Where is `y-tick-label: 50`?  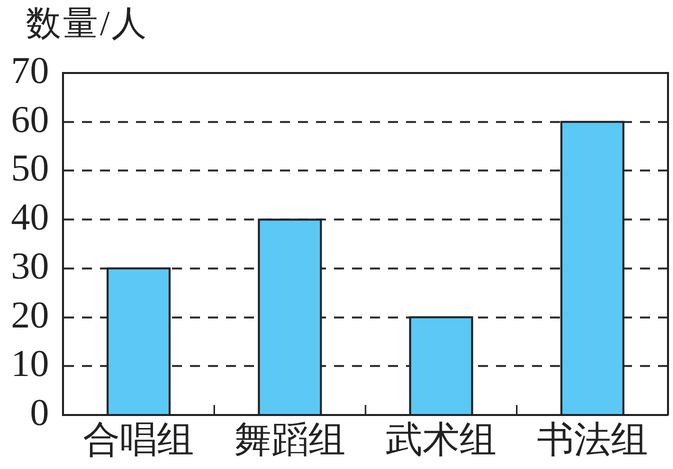 y-tick-label: 50 is located at coordinates (30, 169).